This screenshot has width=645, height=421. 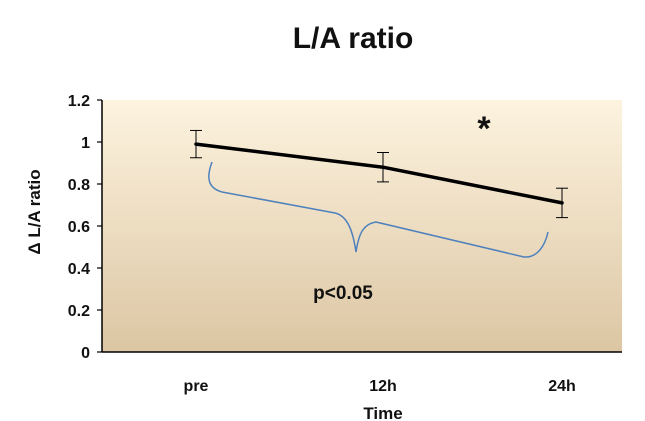 What do you see at coordinates (484, 129) in the screenshot?
I see `significance-star: *` at bounding box center [484, 129].